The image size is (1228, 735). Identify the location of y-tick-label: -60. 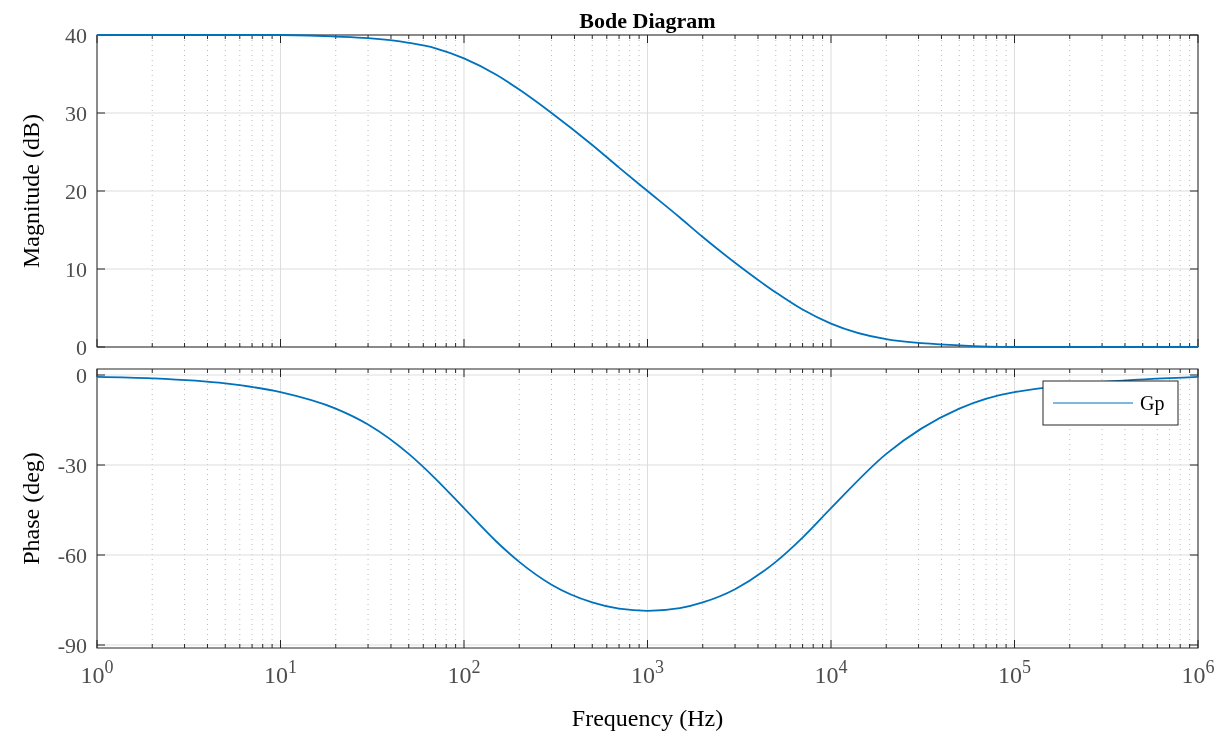
(72, 555).